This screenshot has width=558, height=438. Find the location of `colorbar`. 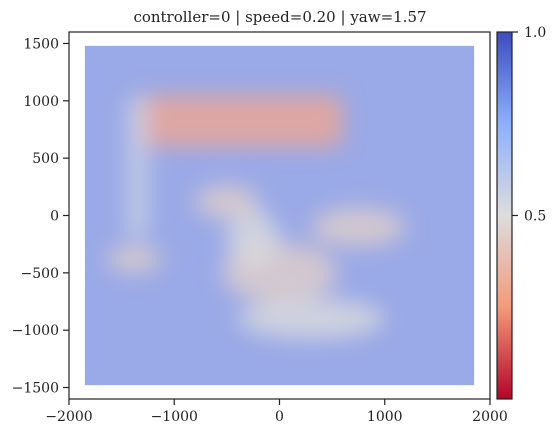

colorbar is located at coordinates (504, 215).